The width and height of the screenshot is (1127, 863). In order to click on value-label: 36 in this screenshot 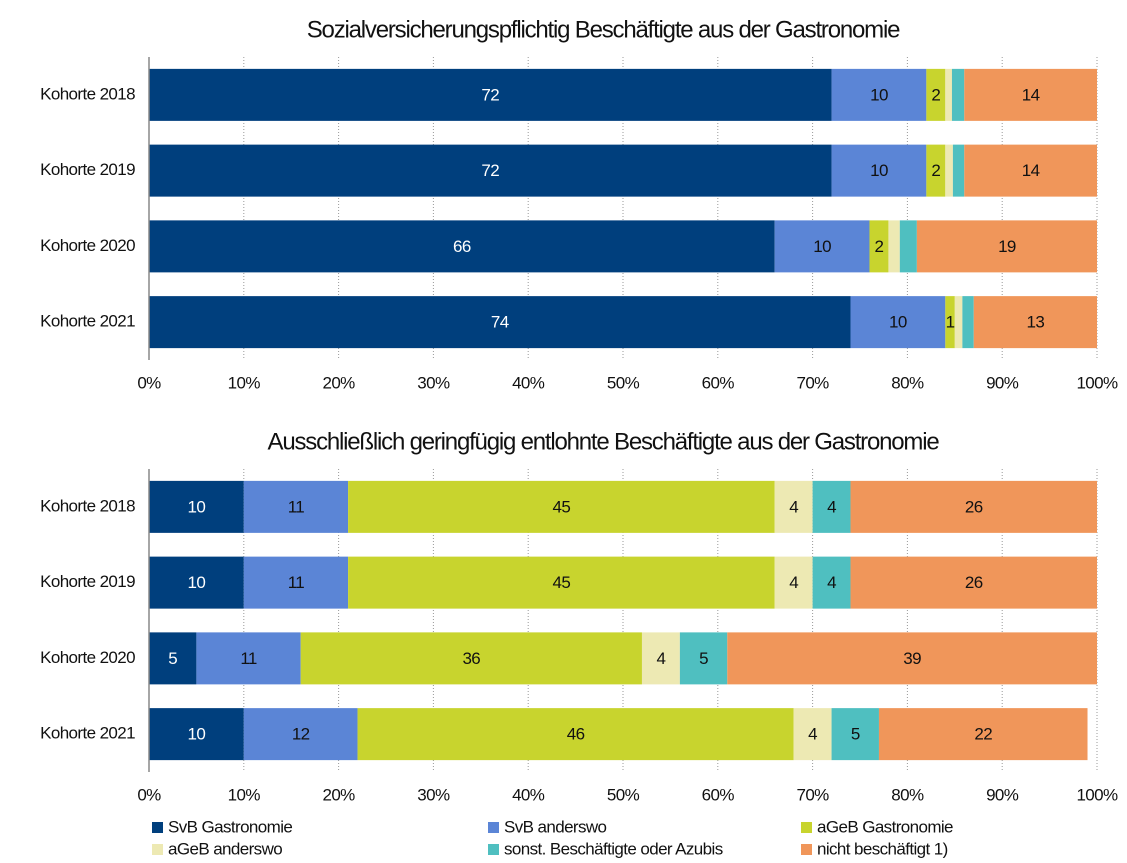, I will do `click(471, 658)`.